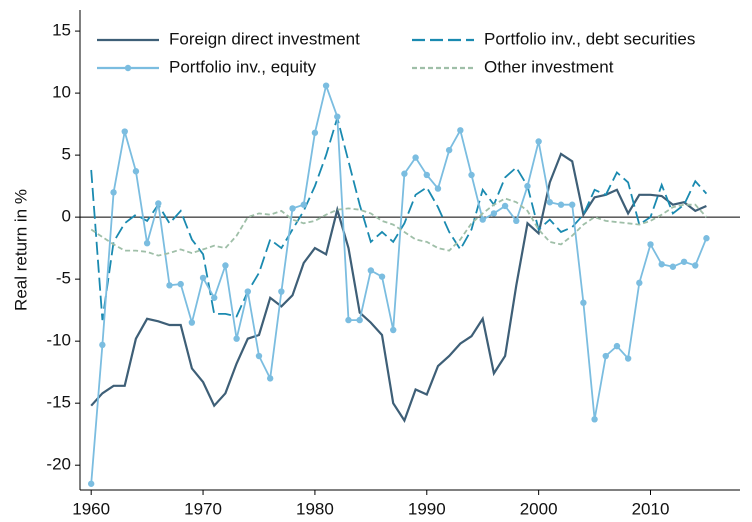 This screenshot has height=522, width=752. Describe the element at coordinates (61, 92) in the screenshot. I see `y-tick-label: 10` at that location.